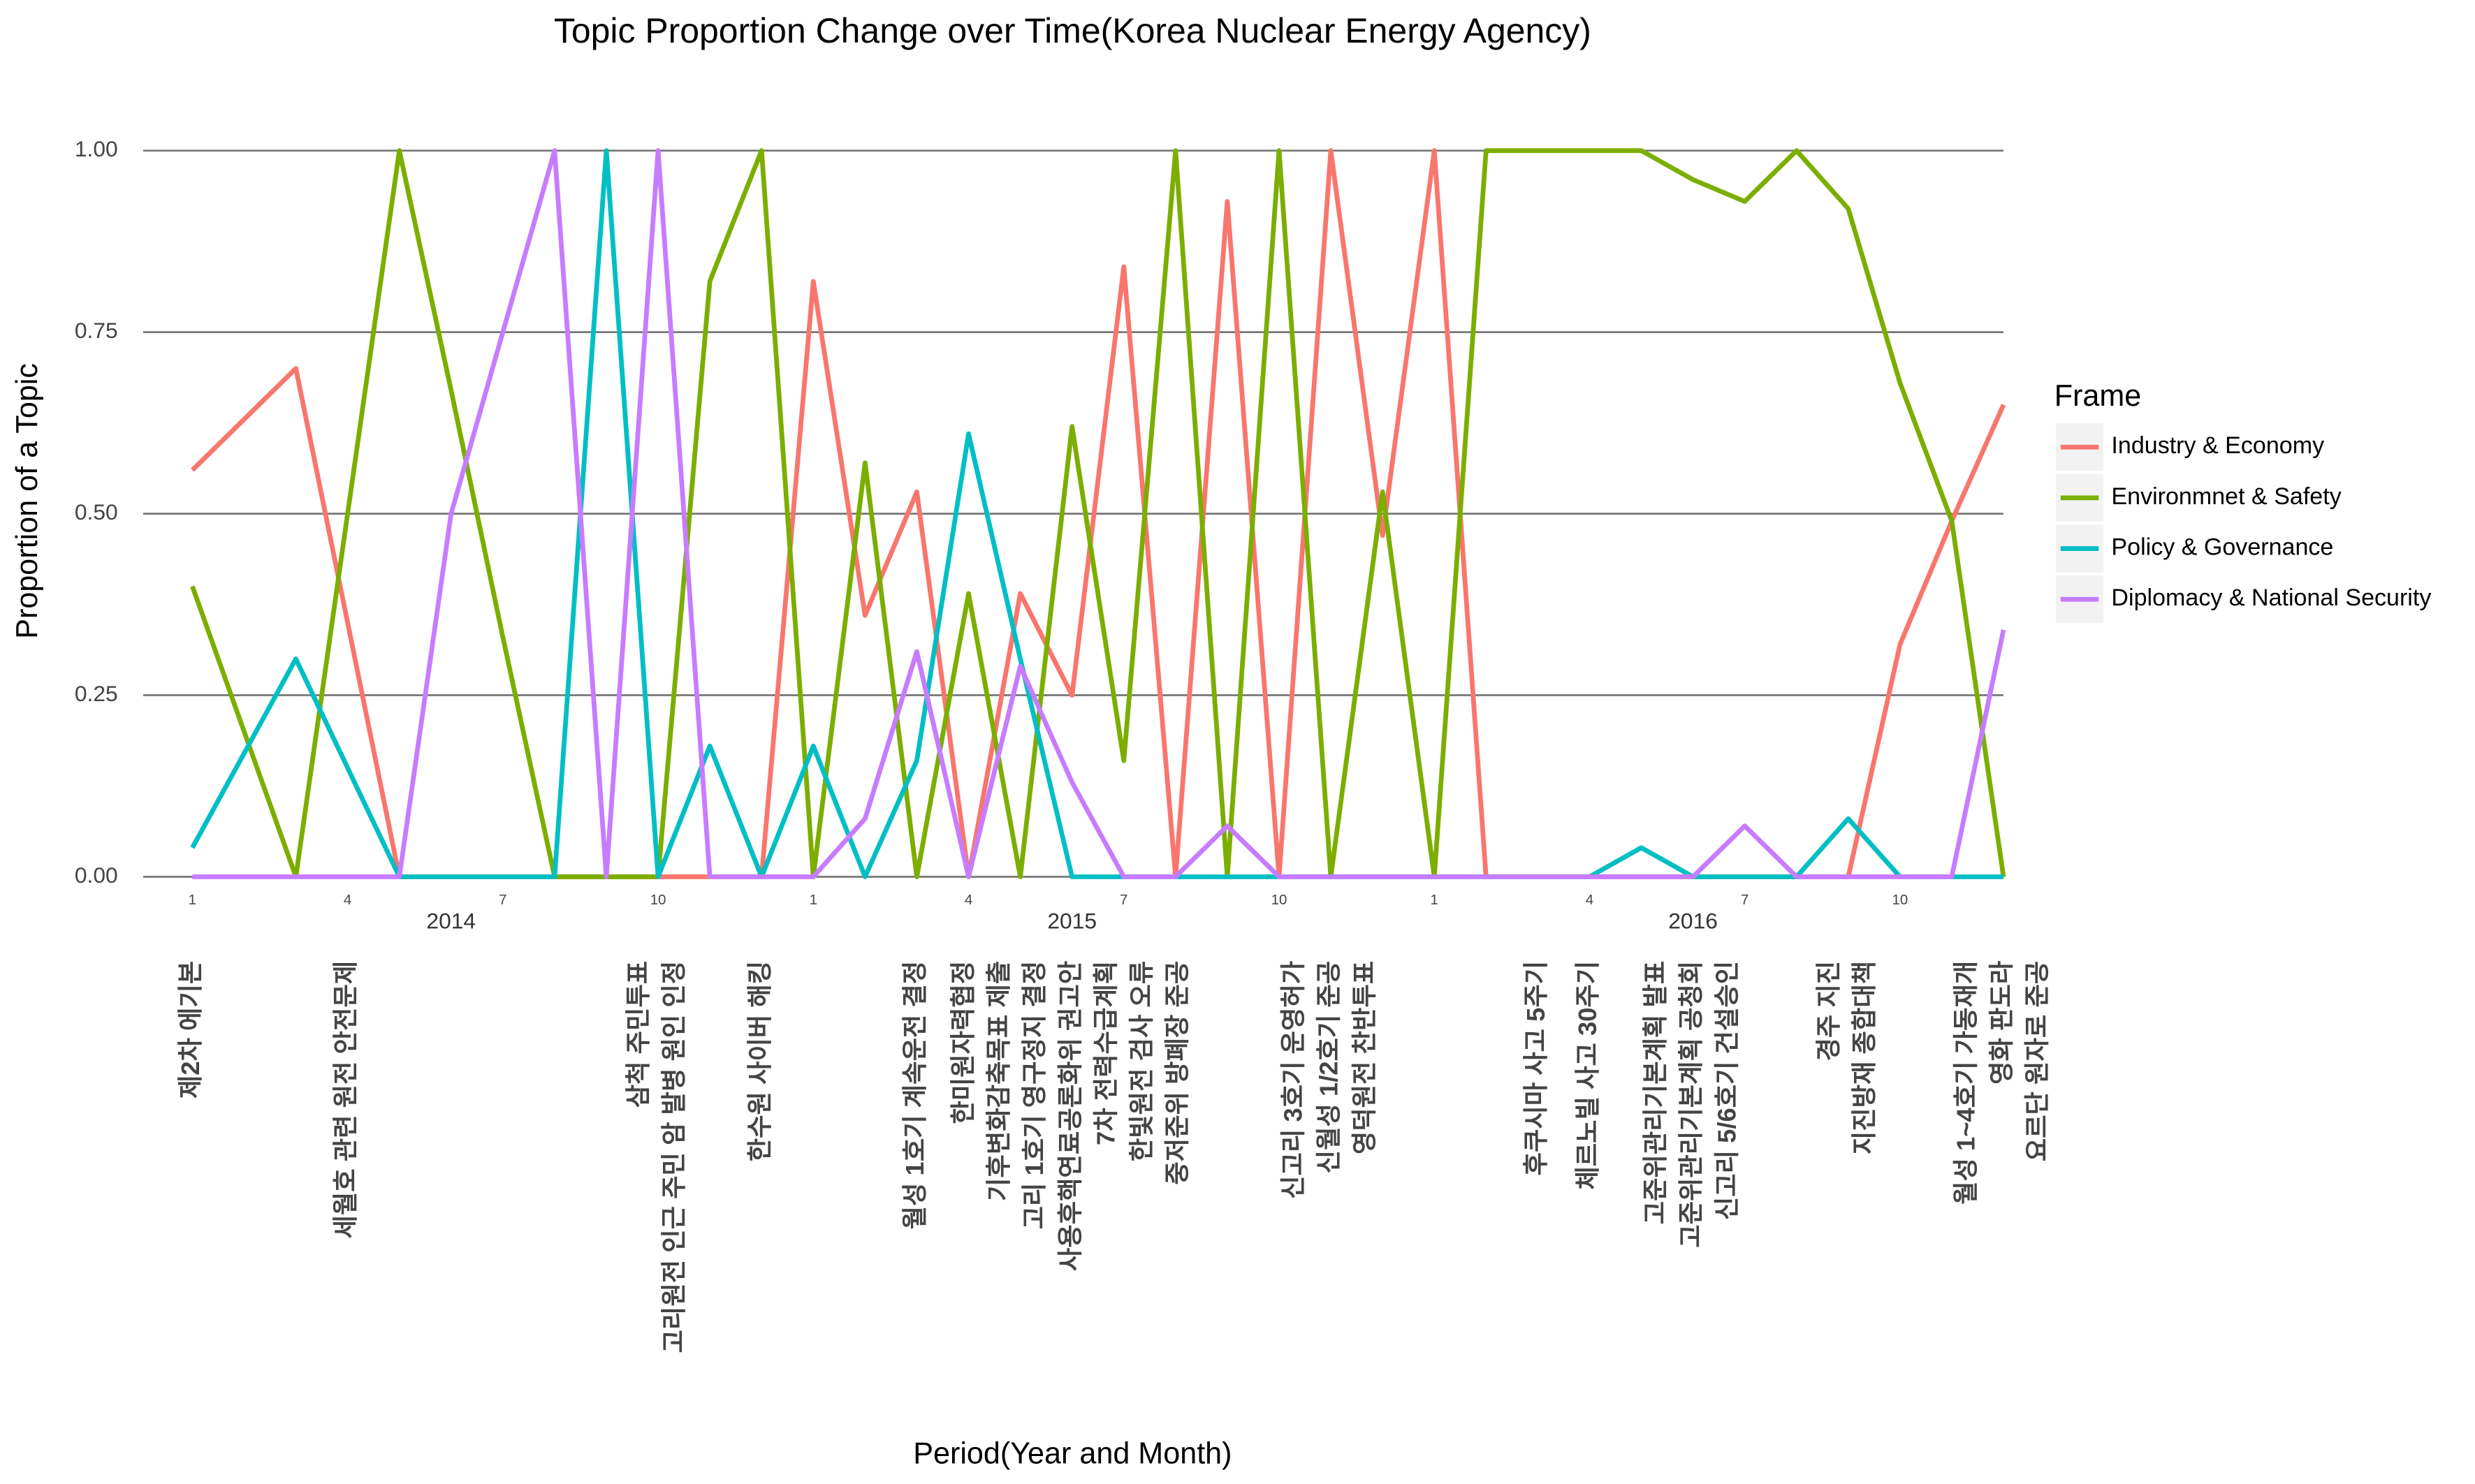 The height and width of the screenshot is (1484, 2475). What do you see at coordinates (2037, 1061) in the screenshot?
I see `event-label: 요르단 원자로 준공` at bounding box center [2037, 1061].